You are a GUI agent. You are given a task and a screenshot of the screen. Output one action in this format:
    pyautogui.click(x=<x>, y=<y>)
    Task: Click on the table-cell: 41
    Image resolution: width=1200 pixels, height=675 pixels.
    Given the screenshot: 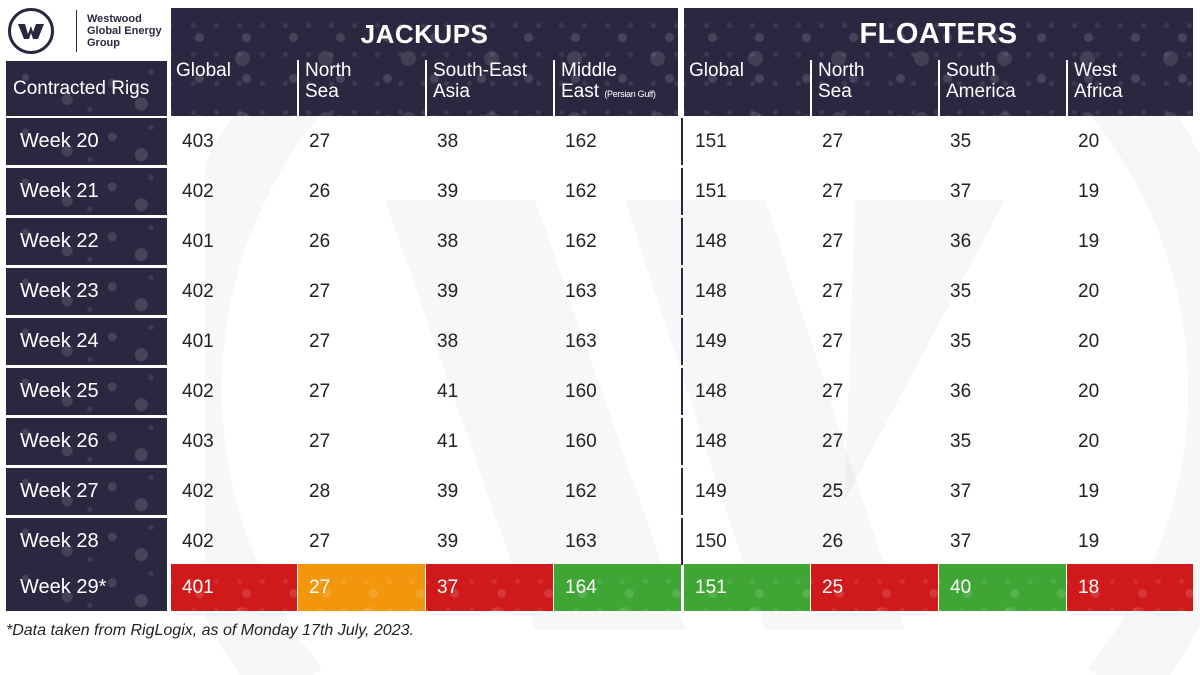 What is the action you would take?
    pyautogui.click(x=448, y=391)
    